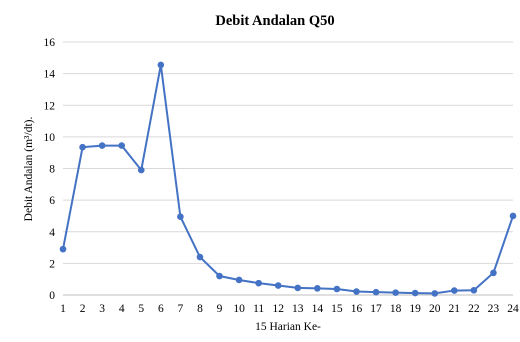  I want to click on x-tick-label: 5, so click(141, 309).